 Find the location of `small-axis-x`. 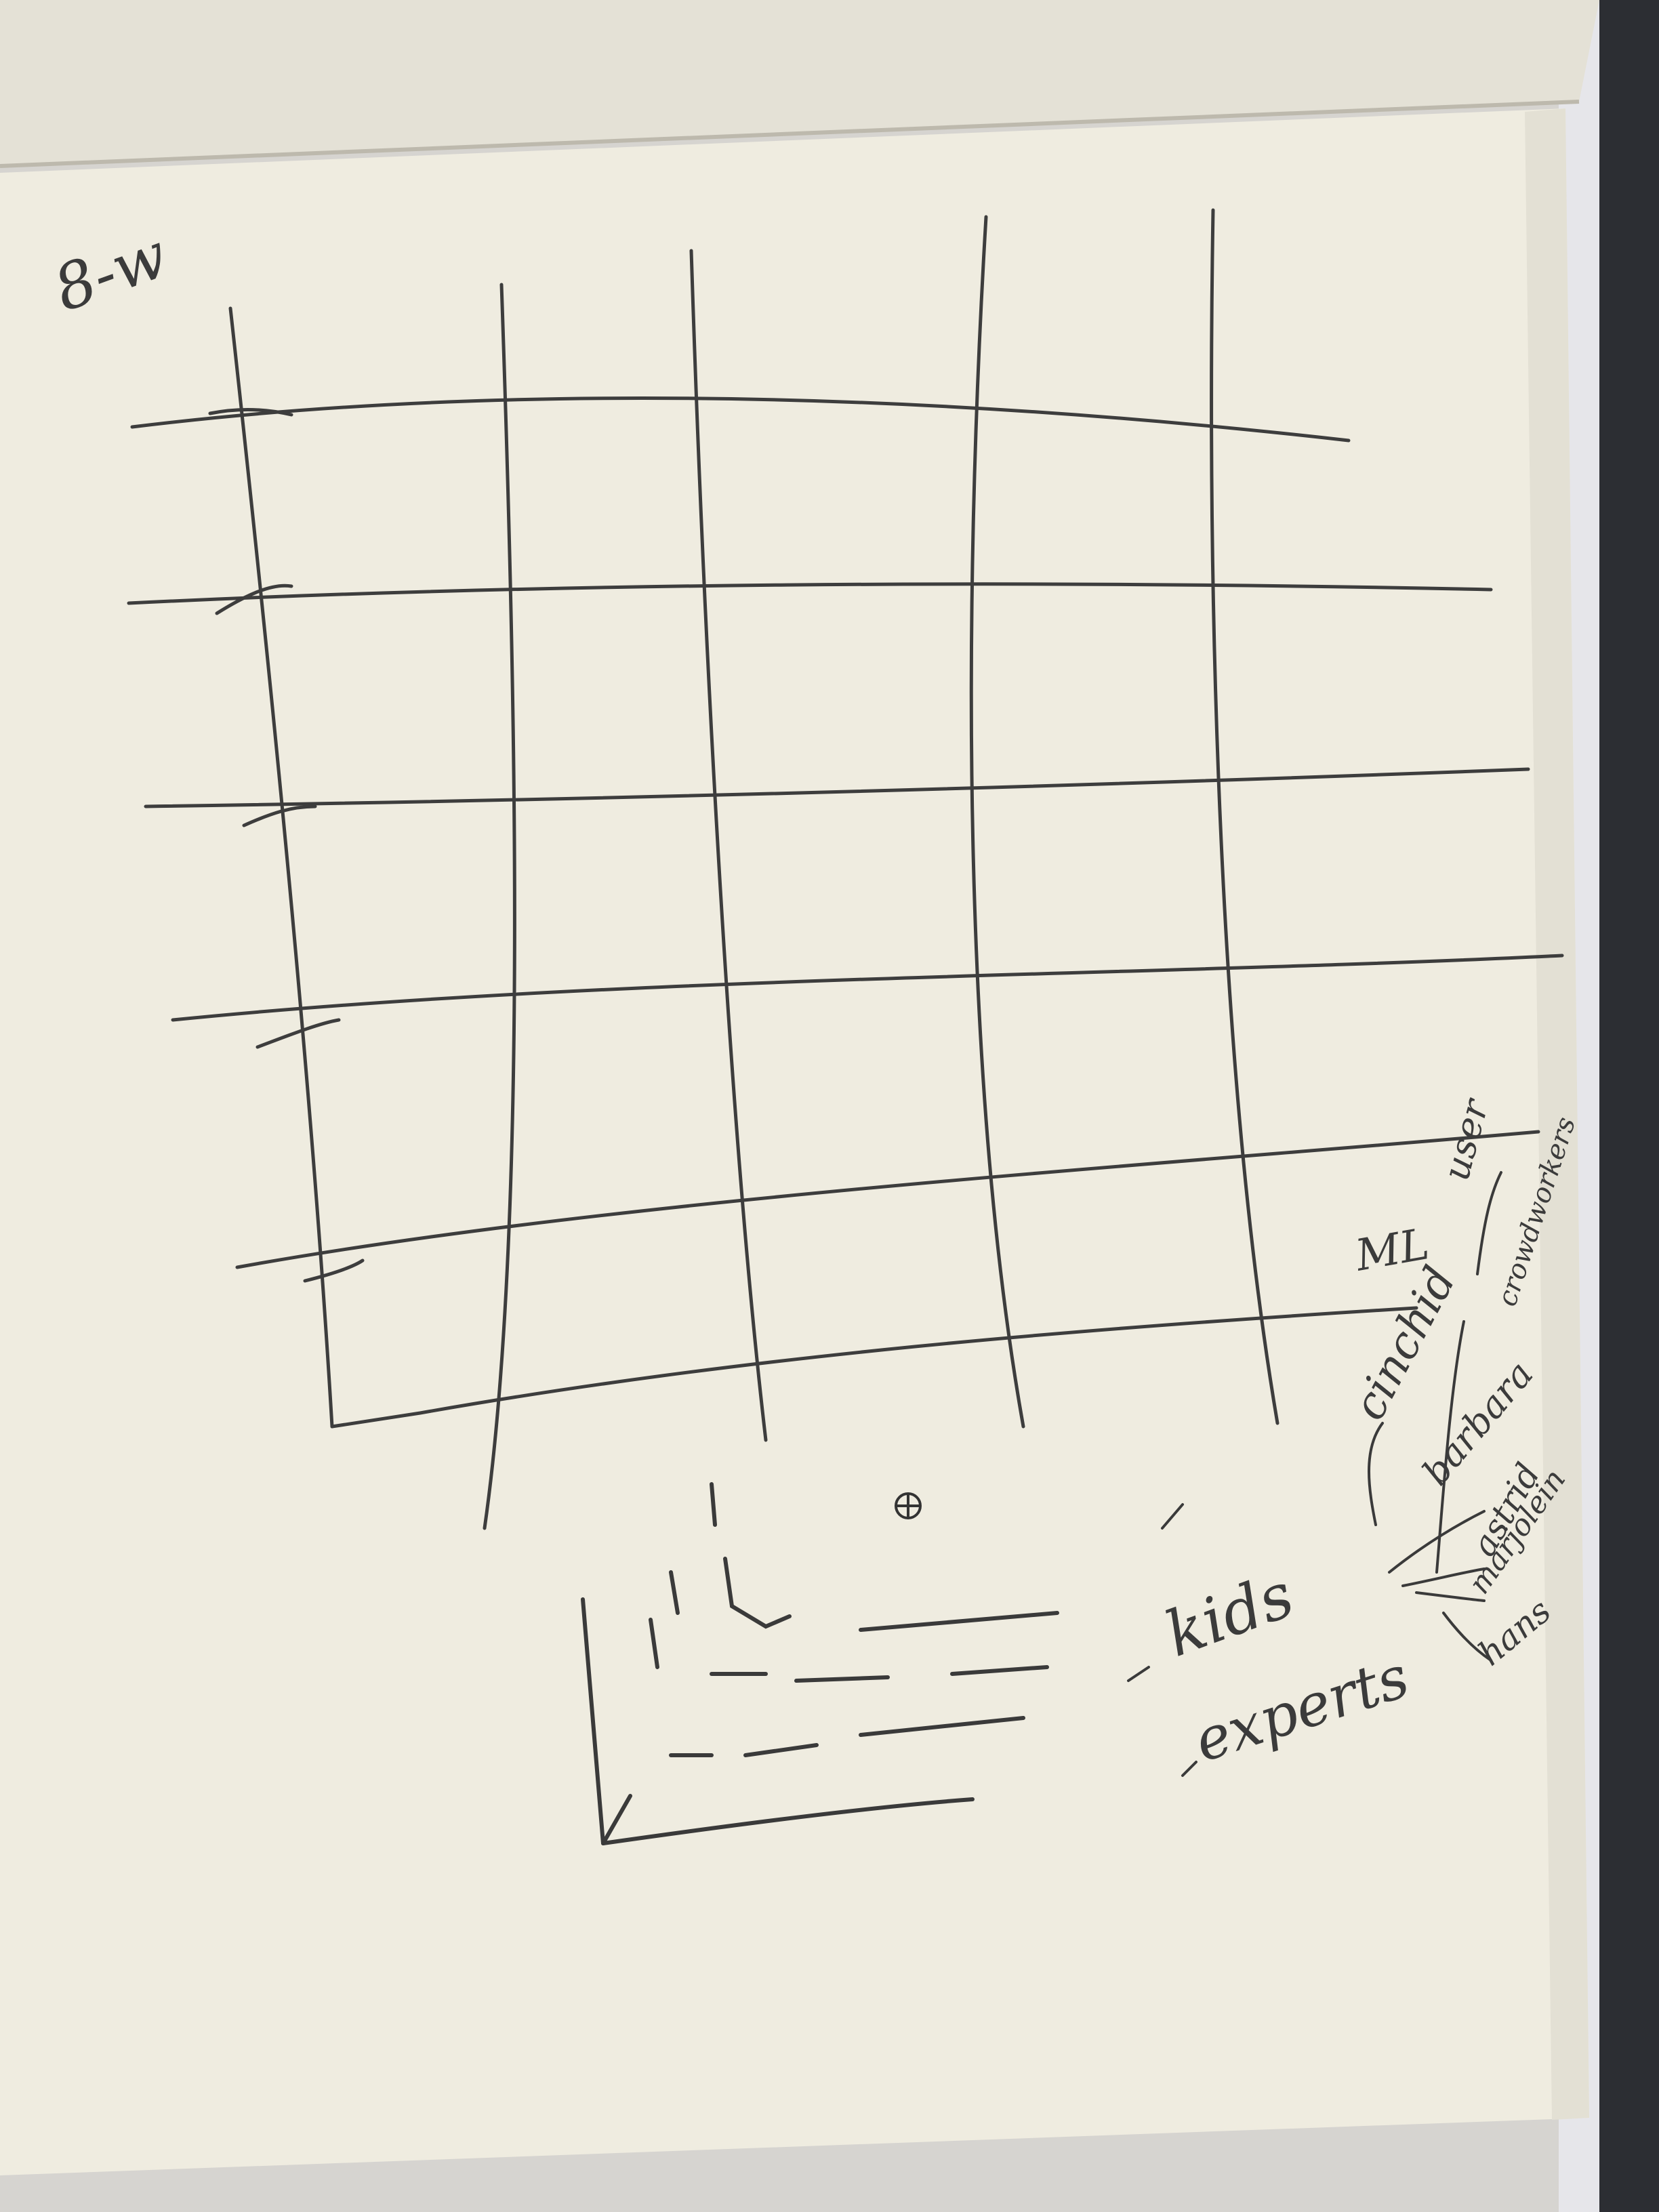

small-axis-x is located at coordinates (788, 1821).